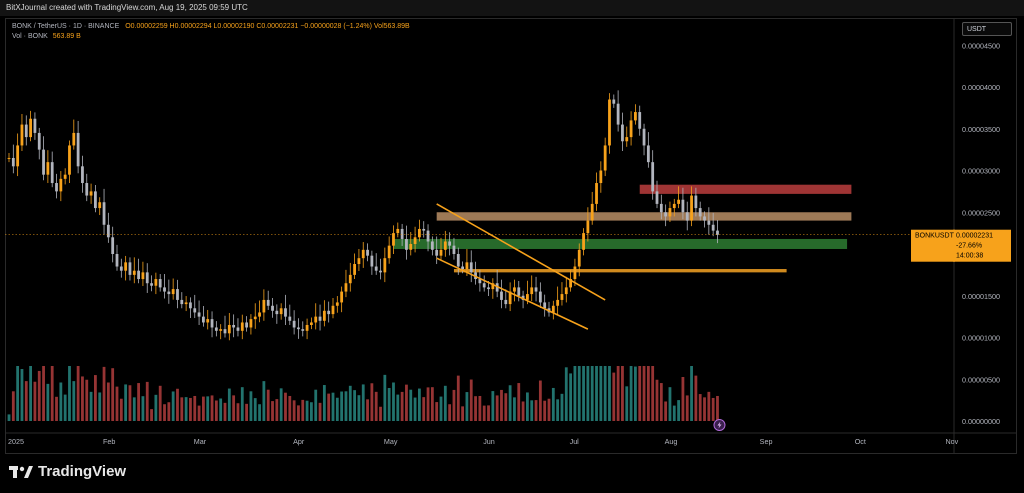 Image resolution: width=1024 pixels, height=493 pixels. I want to click on x-tick-label: 2025, so click(16, 441).